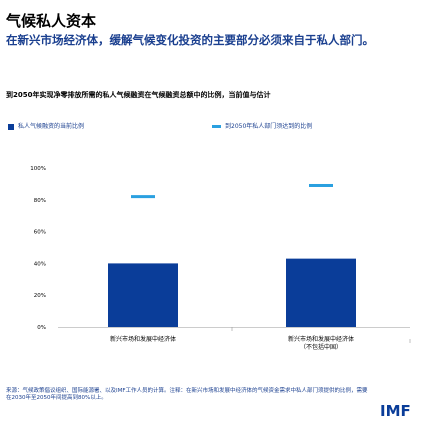  Describe the element at coordinates (38, 169) in the screenshot. I see `y-tick-label: 100%` at that location.